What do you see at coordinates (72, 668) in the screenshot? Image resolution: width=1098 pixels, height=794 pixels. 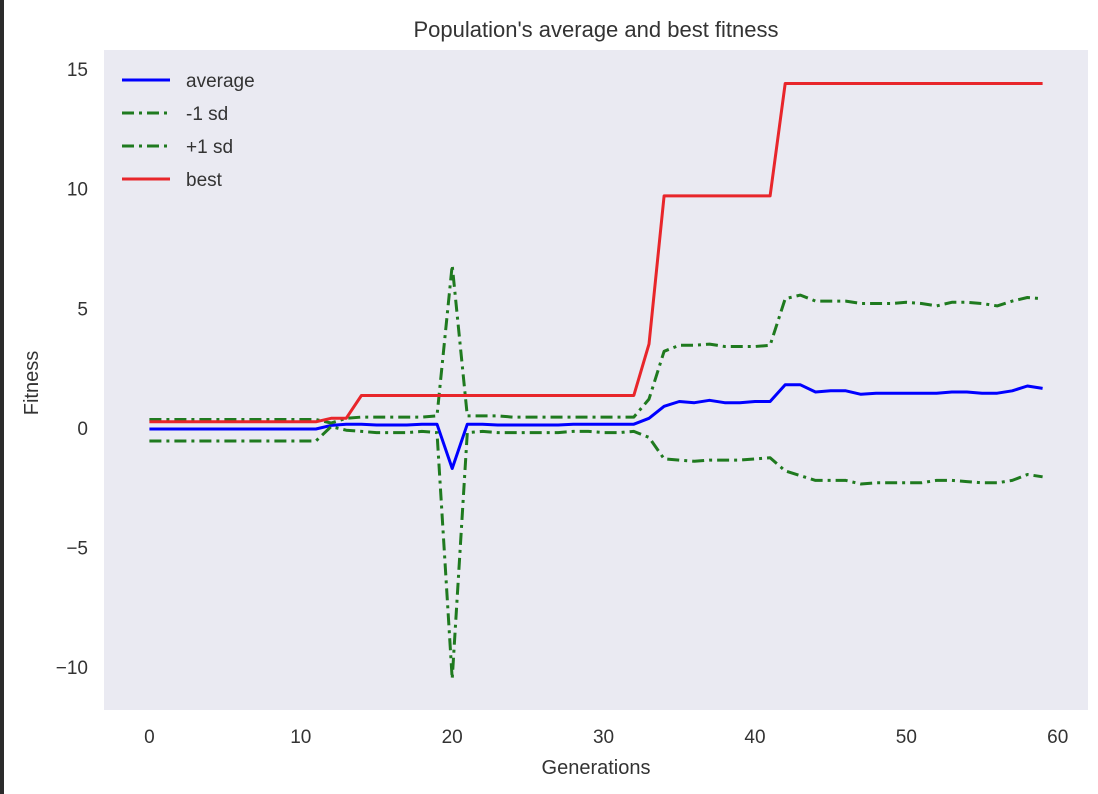 I see `y-tick-label: −10` at bounding box center [72, 668].